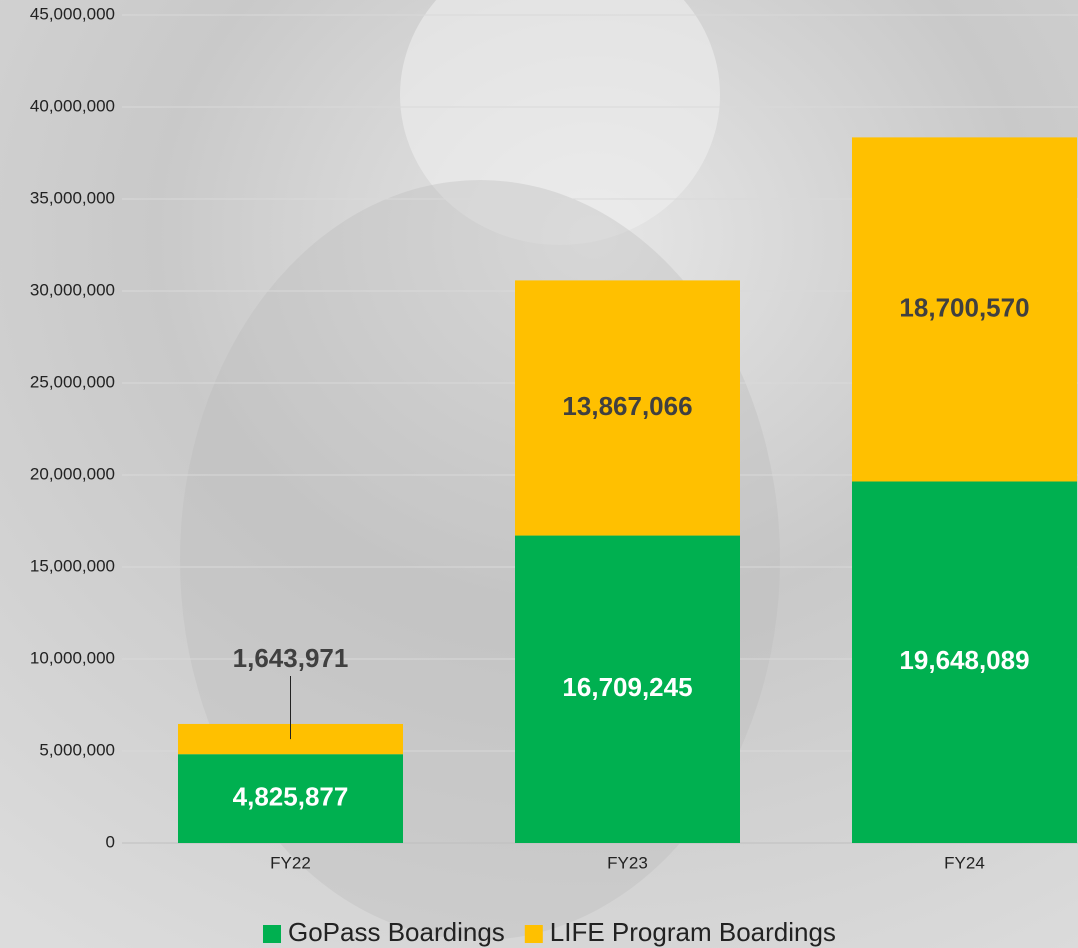 This screenshot has height=948, width=1078. I want to click on data-label: 18,700,570, so click(964, 307).